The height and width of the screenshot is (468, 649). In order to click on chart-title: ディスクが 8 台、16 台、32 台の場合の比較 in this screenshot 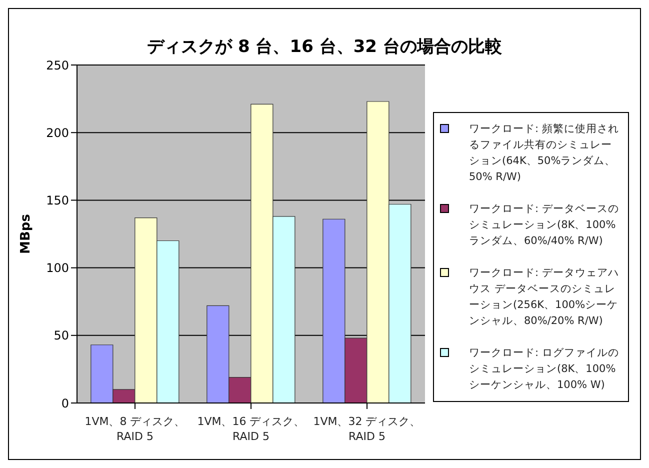, I will do `click(324, 46)`.